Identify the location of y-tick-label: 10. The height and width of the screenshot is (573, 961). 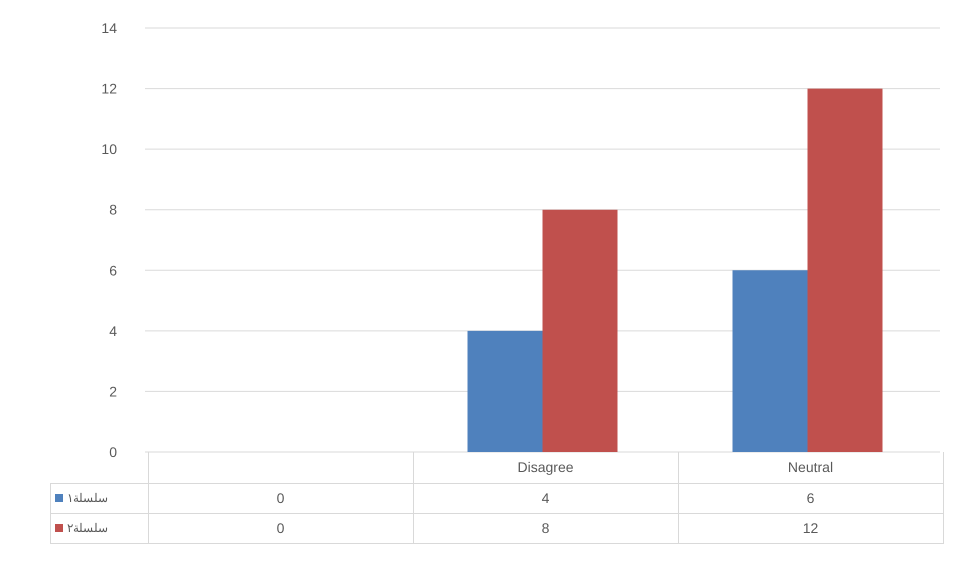
(109, 149).